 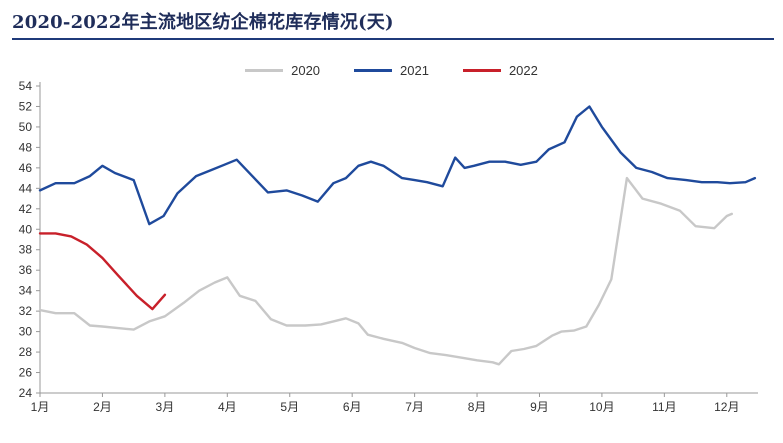 What do you see at coordinates (26, 209) in the screenshot?
I see `y-tick-label: 42` at bounding box center [26, 209].